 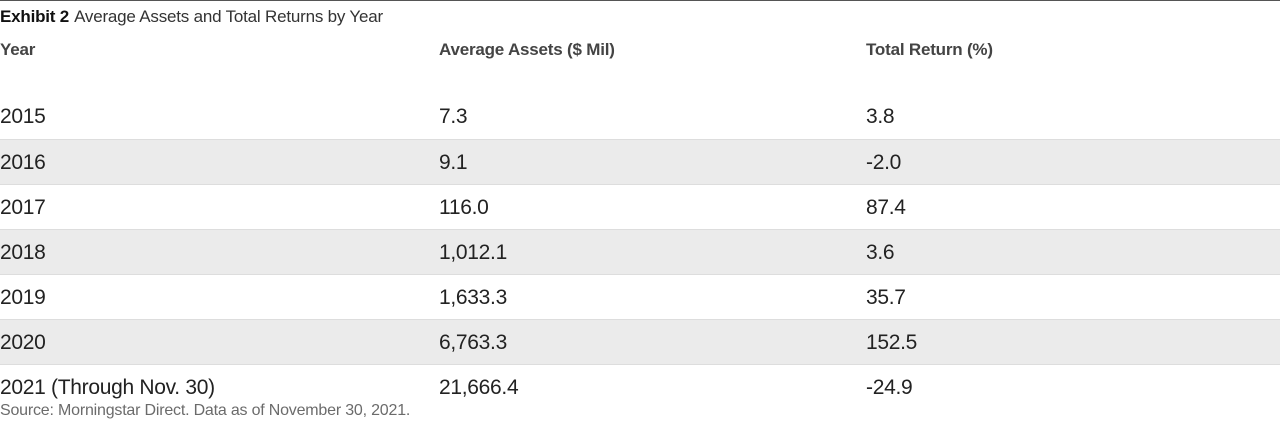 I want to click on table-row: 2019 1,633.3 35.7, so click(x=640, y=296).